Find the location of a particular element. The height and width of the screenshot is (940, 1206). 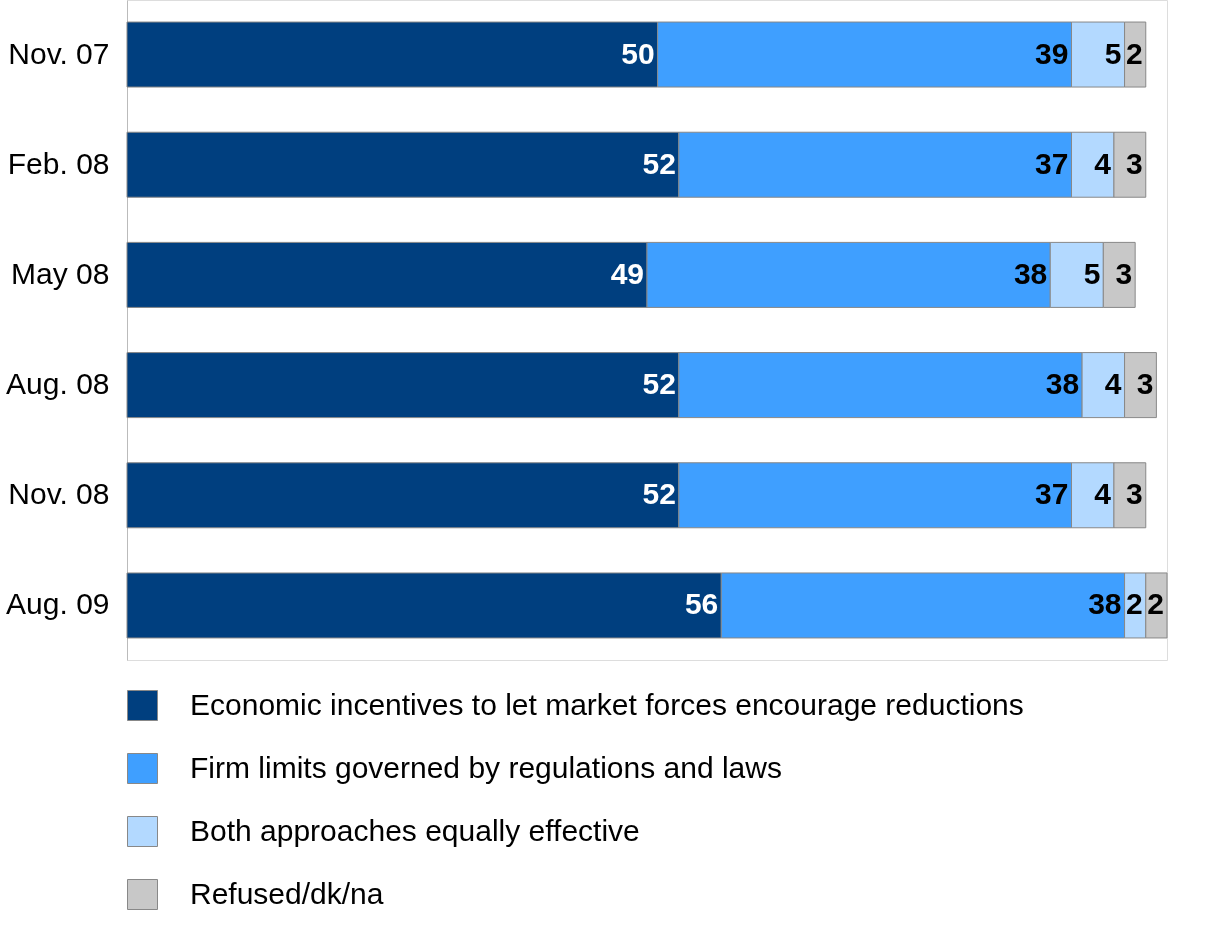

y-tick-label: Aug. 09 is located at coordinates (58, 604).